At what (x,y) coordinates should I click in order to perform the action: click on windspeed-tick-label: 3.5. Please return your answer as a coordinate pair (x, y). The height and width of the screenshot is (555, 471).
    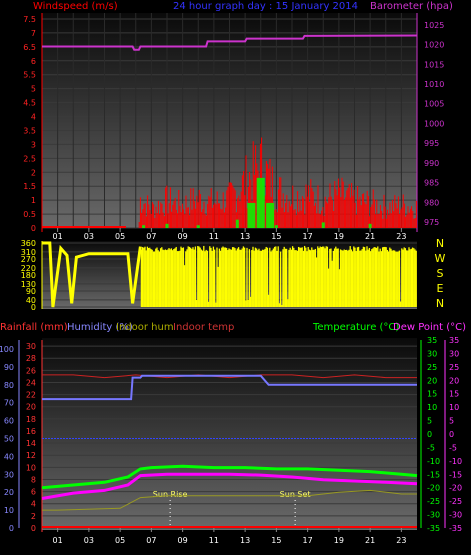
    Looking at the image, I should click on (29, 130).